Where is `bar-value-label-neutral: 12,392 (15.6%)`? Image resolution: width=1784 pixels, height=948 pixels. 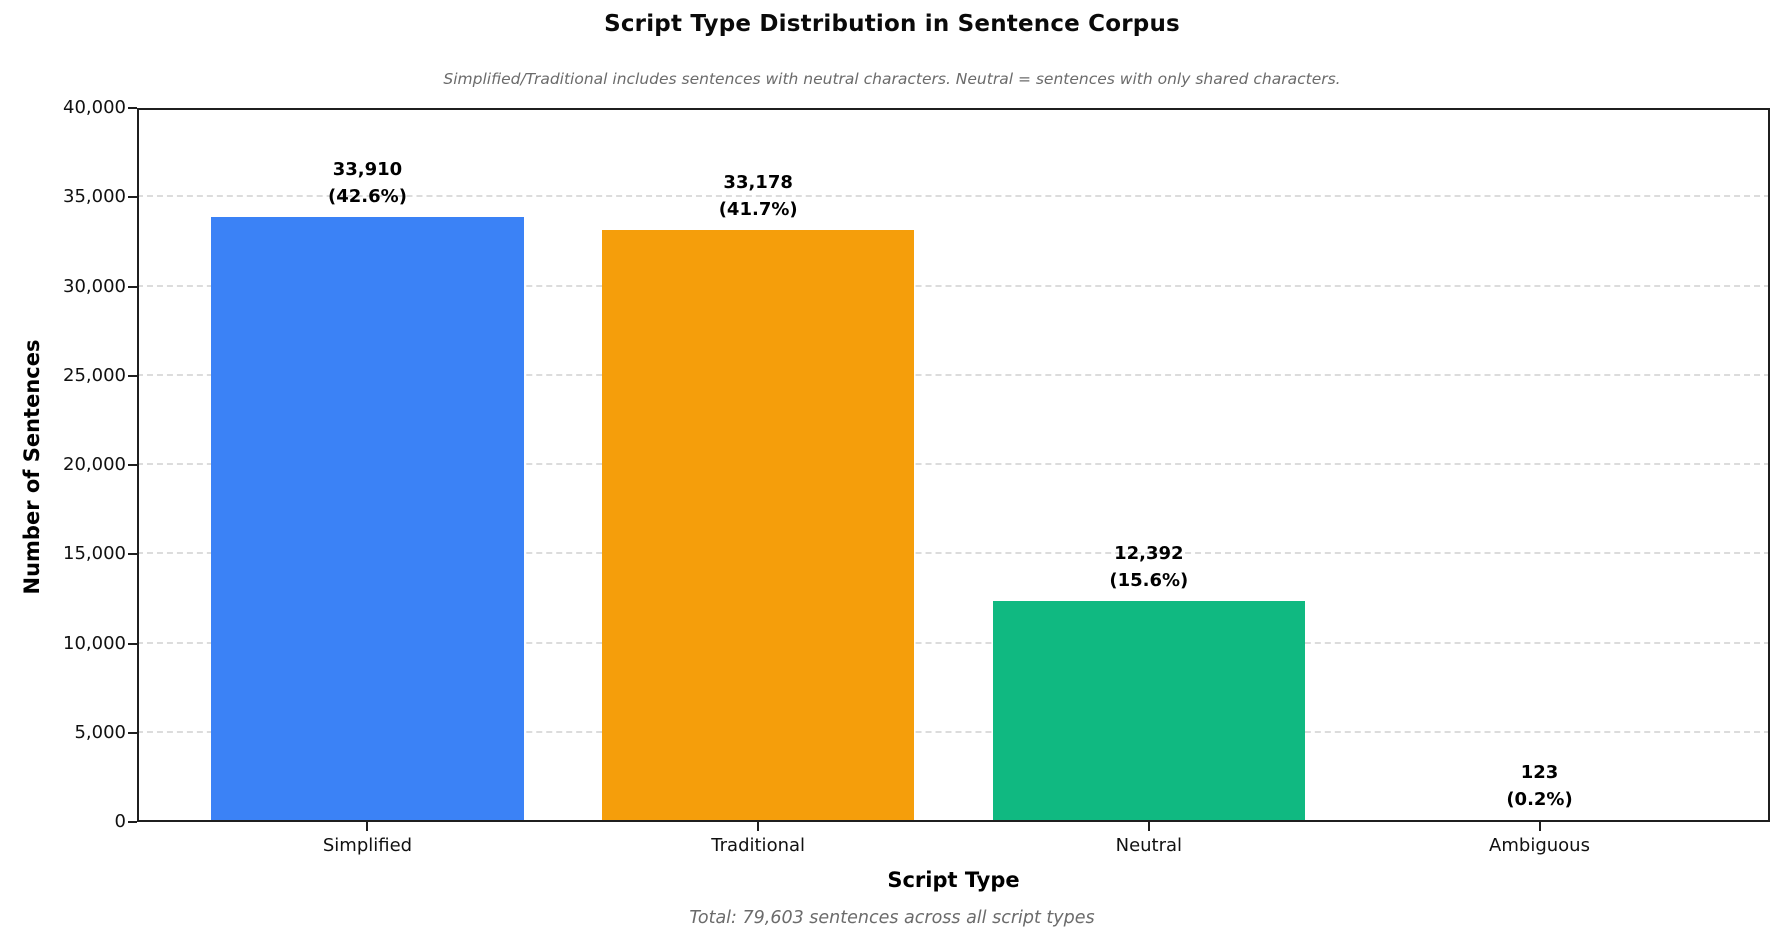 bar-value-label-neutral: 12,392 (15.6%) is located at coordinates (1148, 567).